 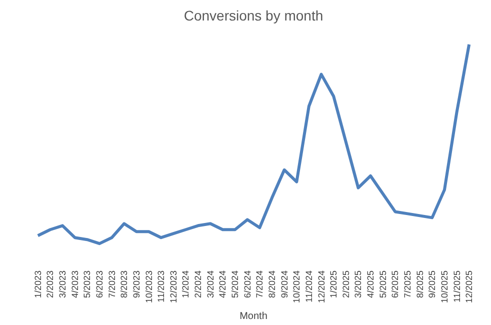 I want to click on x-tick-label: 8/2025, so click(x=419, y=284).